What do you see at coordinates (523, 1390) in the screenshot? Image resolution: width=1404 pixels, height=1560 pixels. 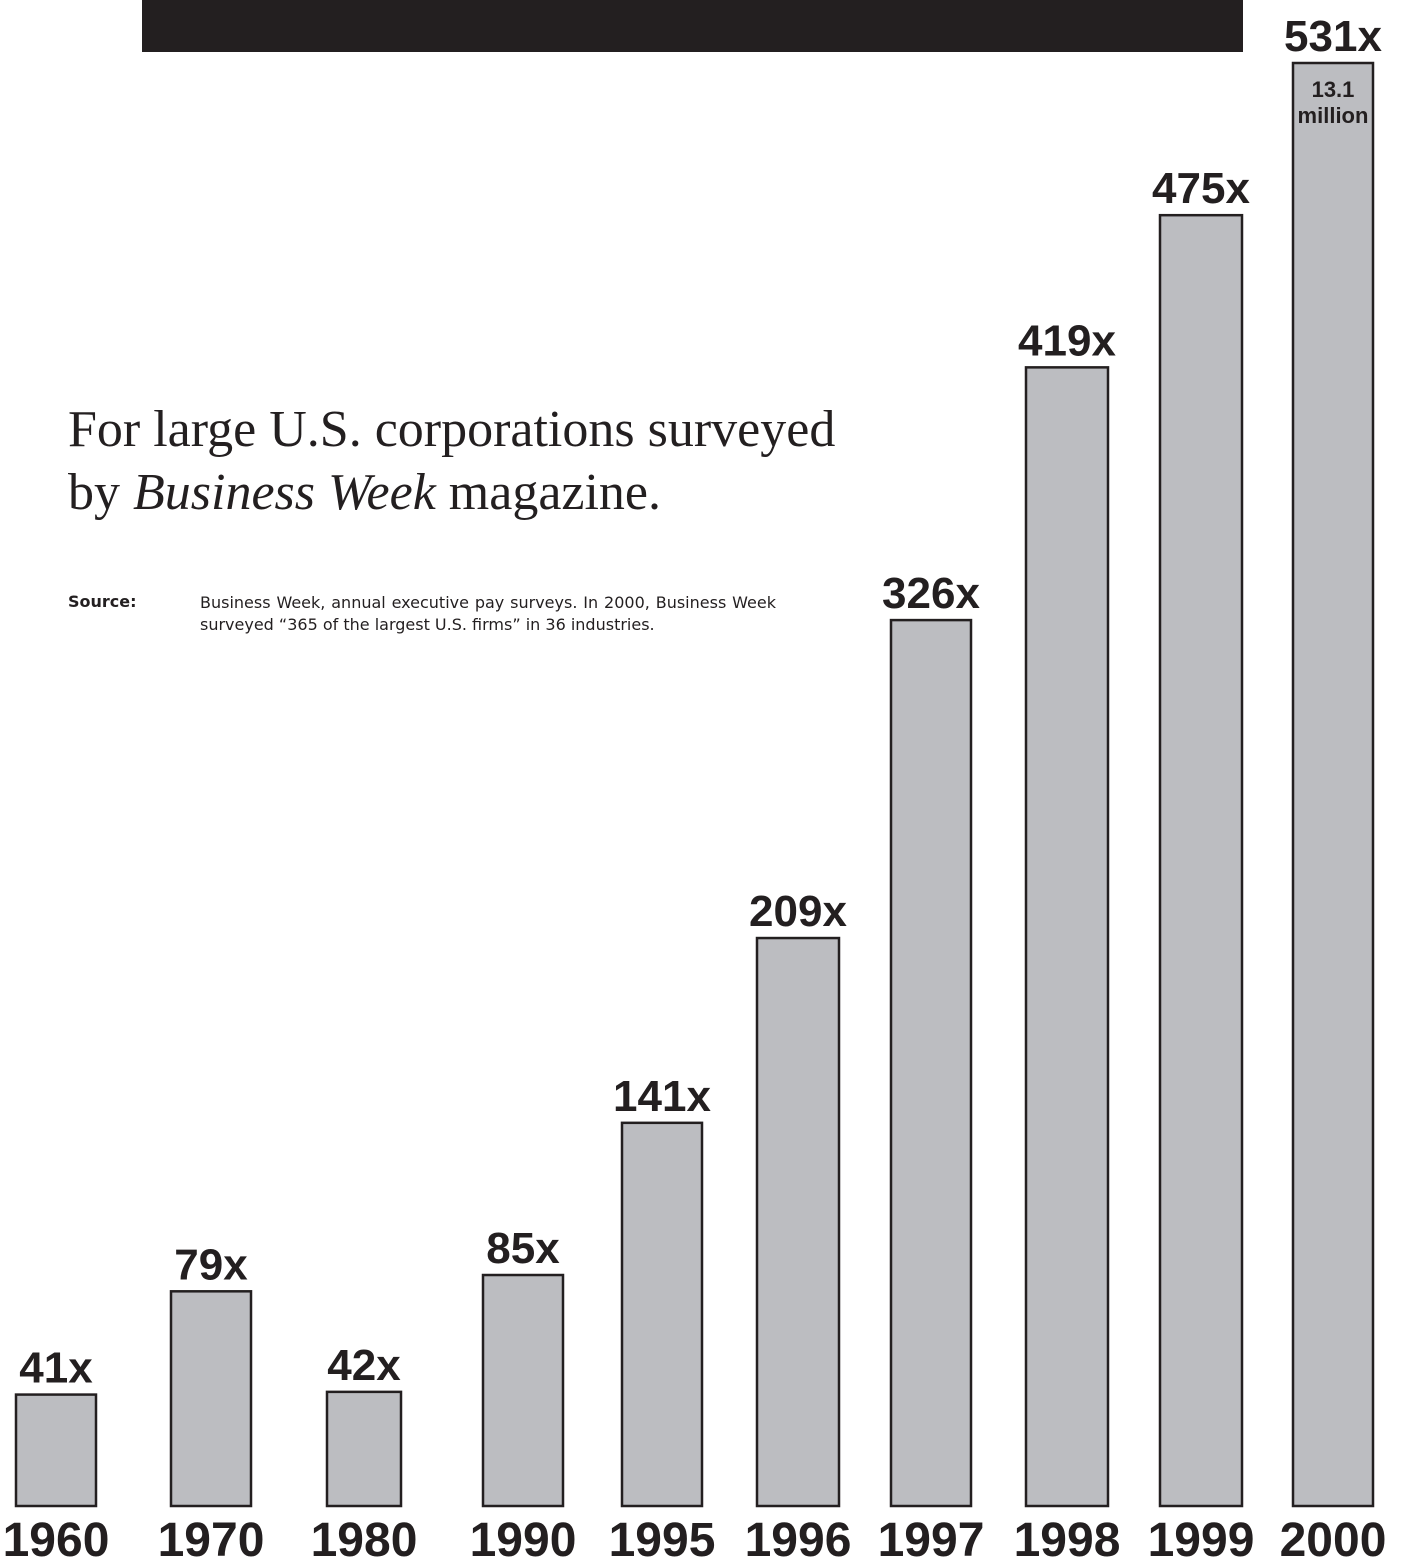 I see `bar-1990` at bounding box center [523, 1390].